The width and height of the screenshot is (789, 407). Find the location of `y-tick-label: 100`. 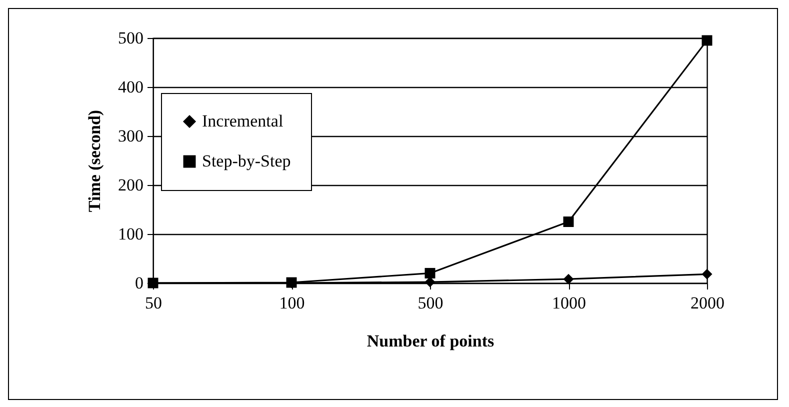

y-tick-label: 100 is located at coordinates (131, 234).